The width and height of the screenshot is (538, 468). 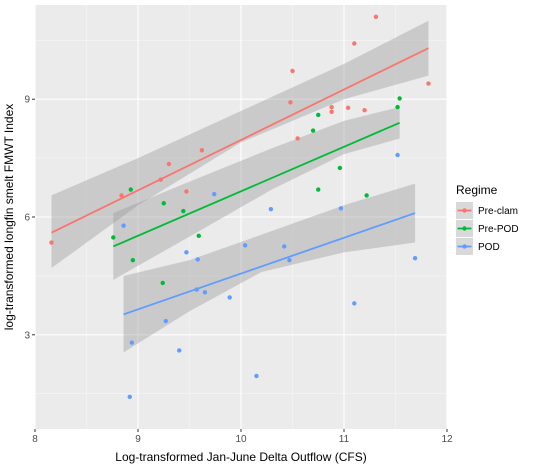 What do you see at coordinates (241, 439) in the screenshot?
I see `x-tick-label: 10` at bounding box center [241, 439].